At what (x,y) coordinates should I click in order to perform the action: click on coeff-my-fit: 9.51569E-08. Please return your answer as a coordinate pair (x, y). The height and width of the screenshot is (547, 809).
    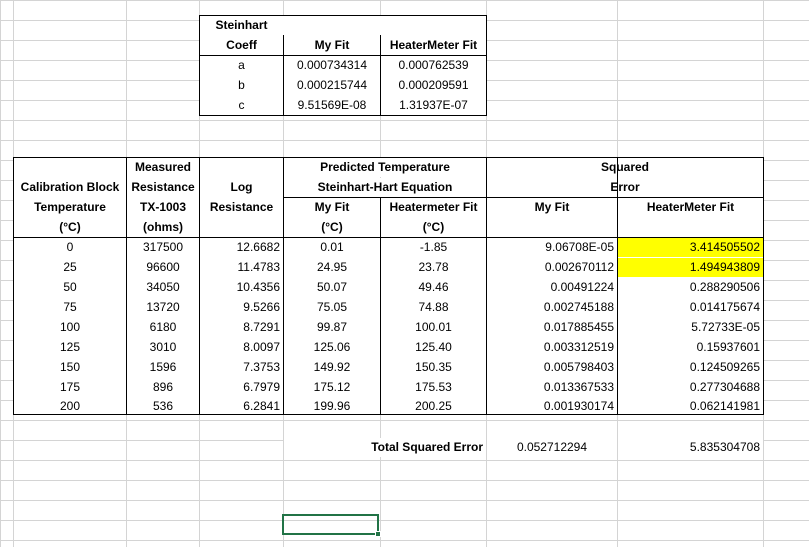
    Looking at the image, I should click on (332, 105).